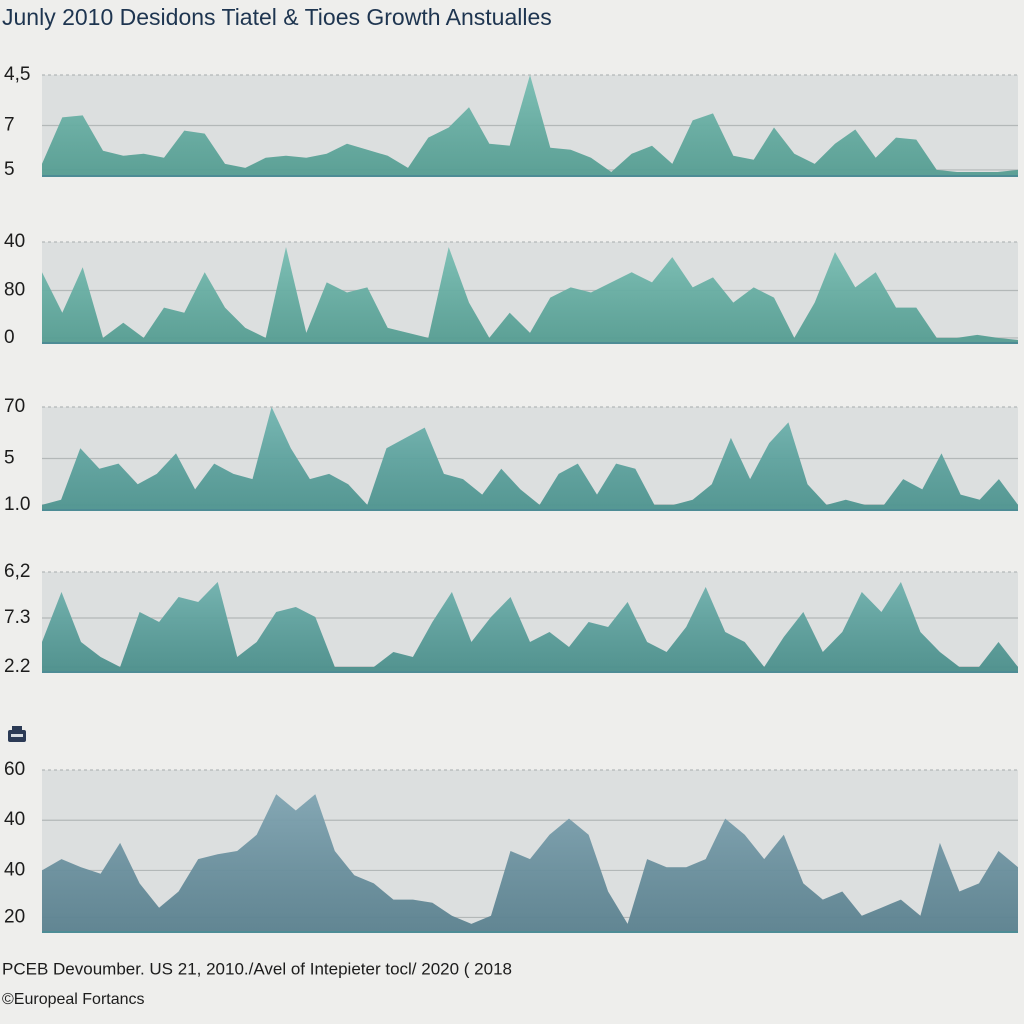 The image size is (1024, 1024). What do you see at coordinates (17, 617) in the screenshot?
I see `y-tick-label: 7.3` at bounding box center [17, 617].